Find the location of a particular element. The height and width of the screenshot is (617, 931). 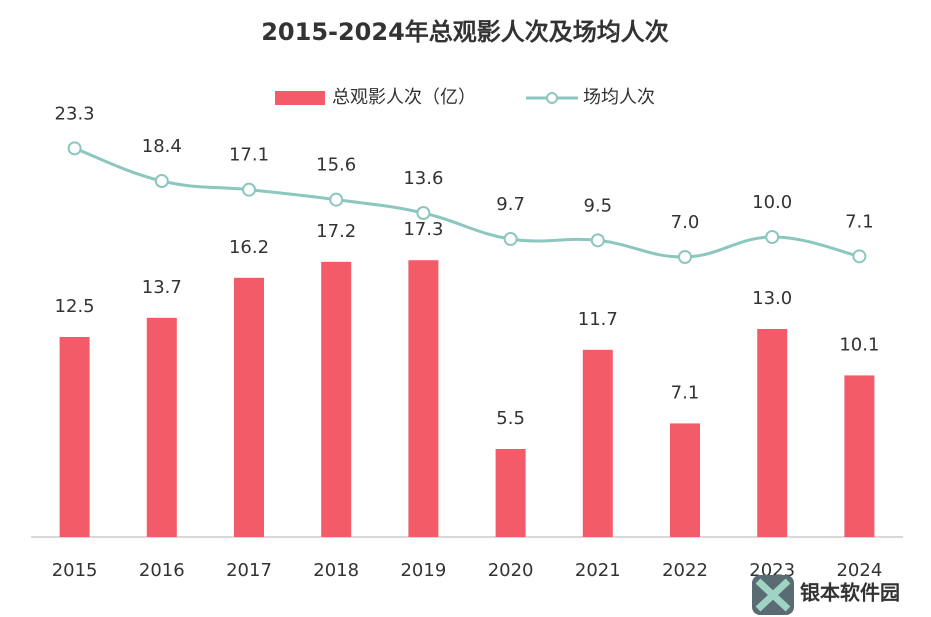

data-label: 13.0 is located at coordinates (772, 298).